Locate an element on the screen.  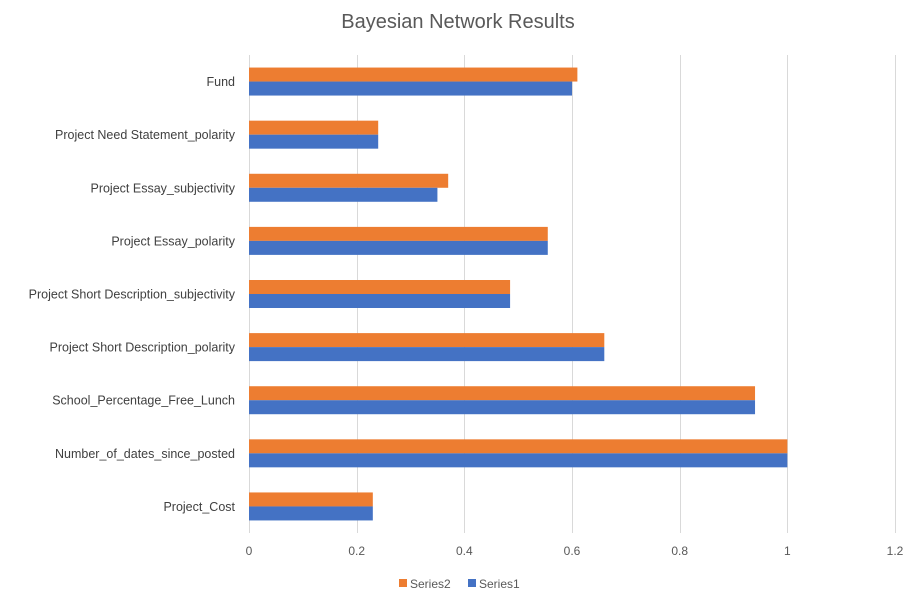
x-tick-label: 0 is located at coordinates (249, 551).